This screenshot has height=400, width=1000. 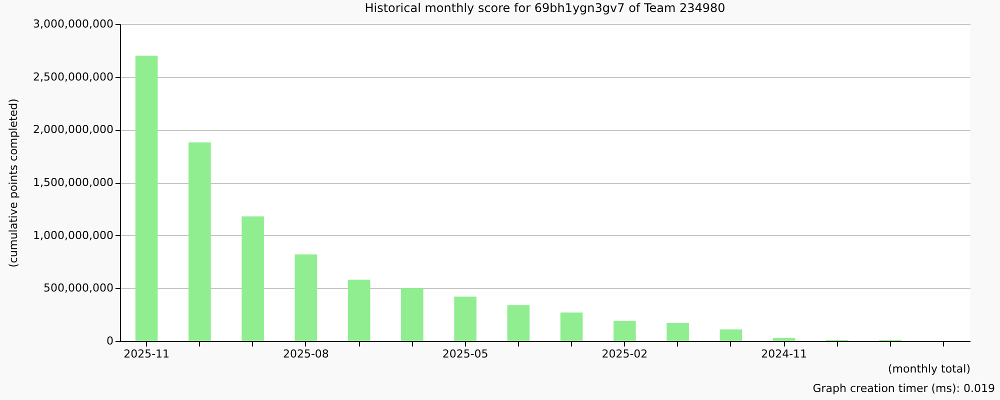 What do you see at coordinates (784, 354) in the screenshot?
I see `x-tick-label: 2024-11` at bounding box center [784, 354].